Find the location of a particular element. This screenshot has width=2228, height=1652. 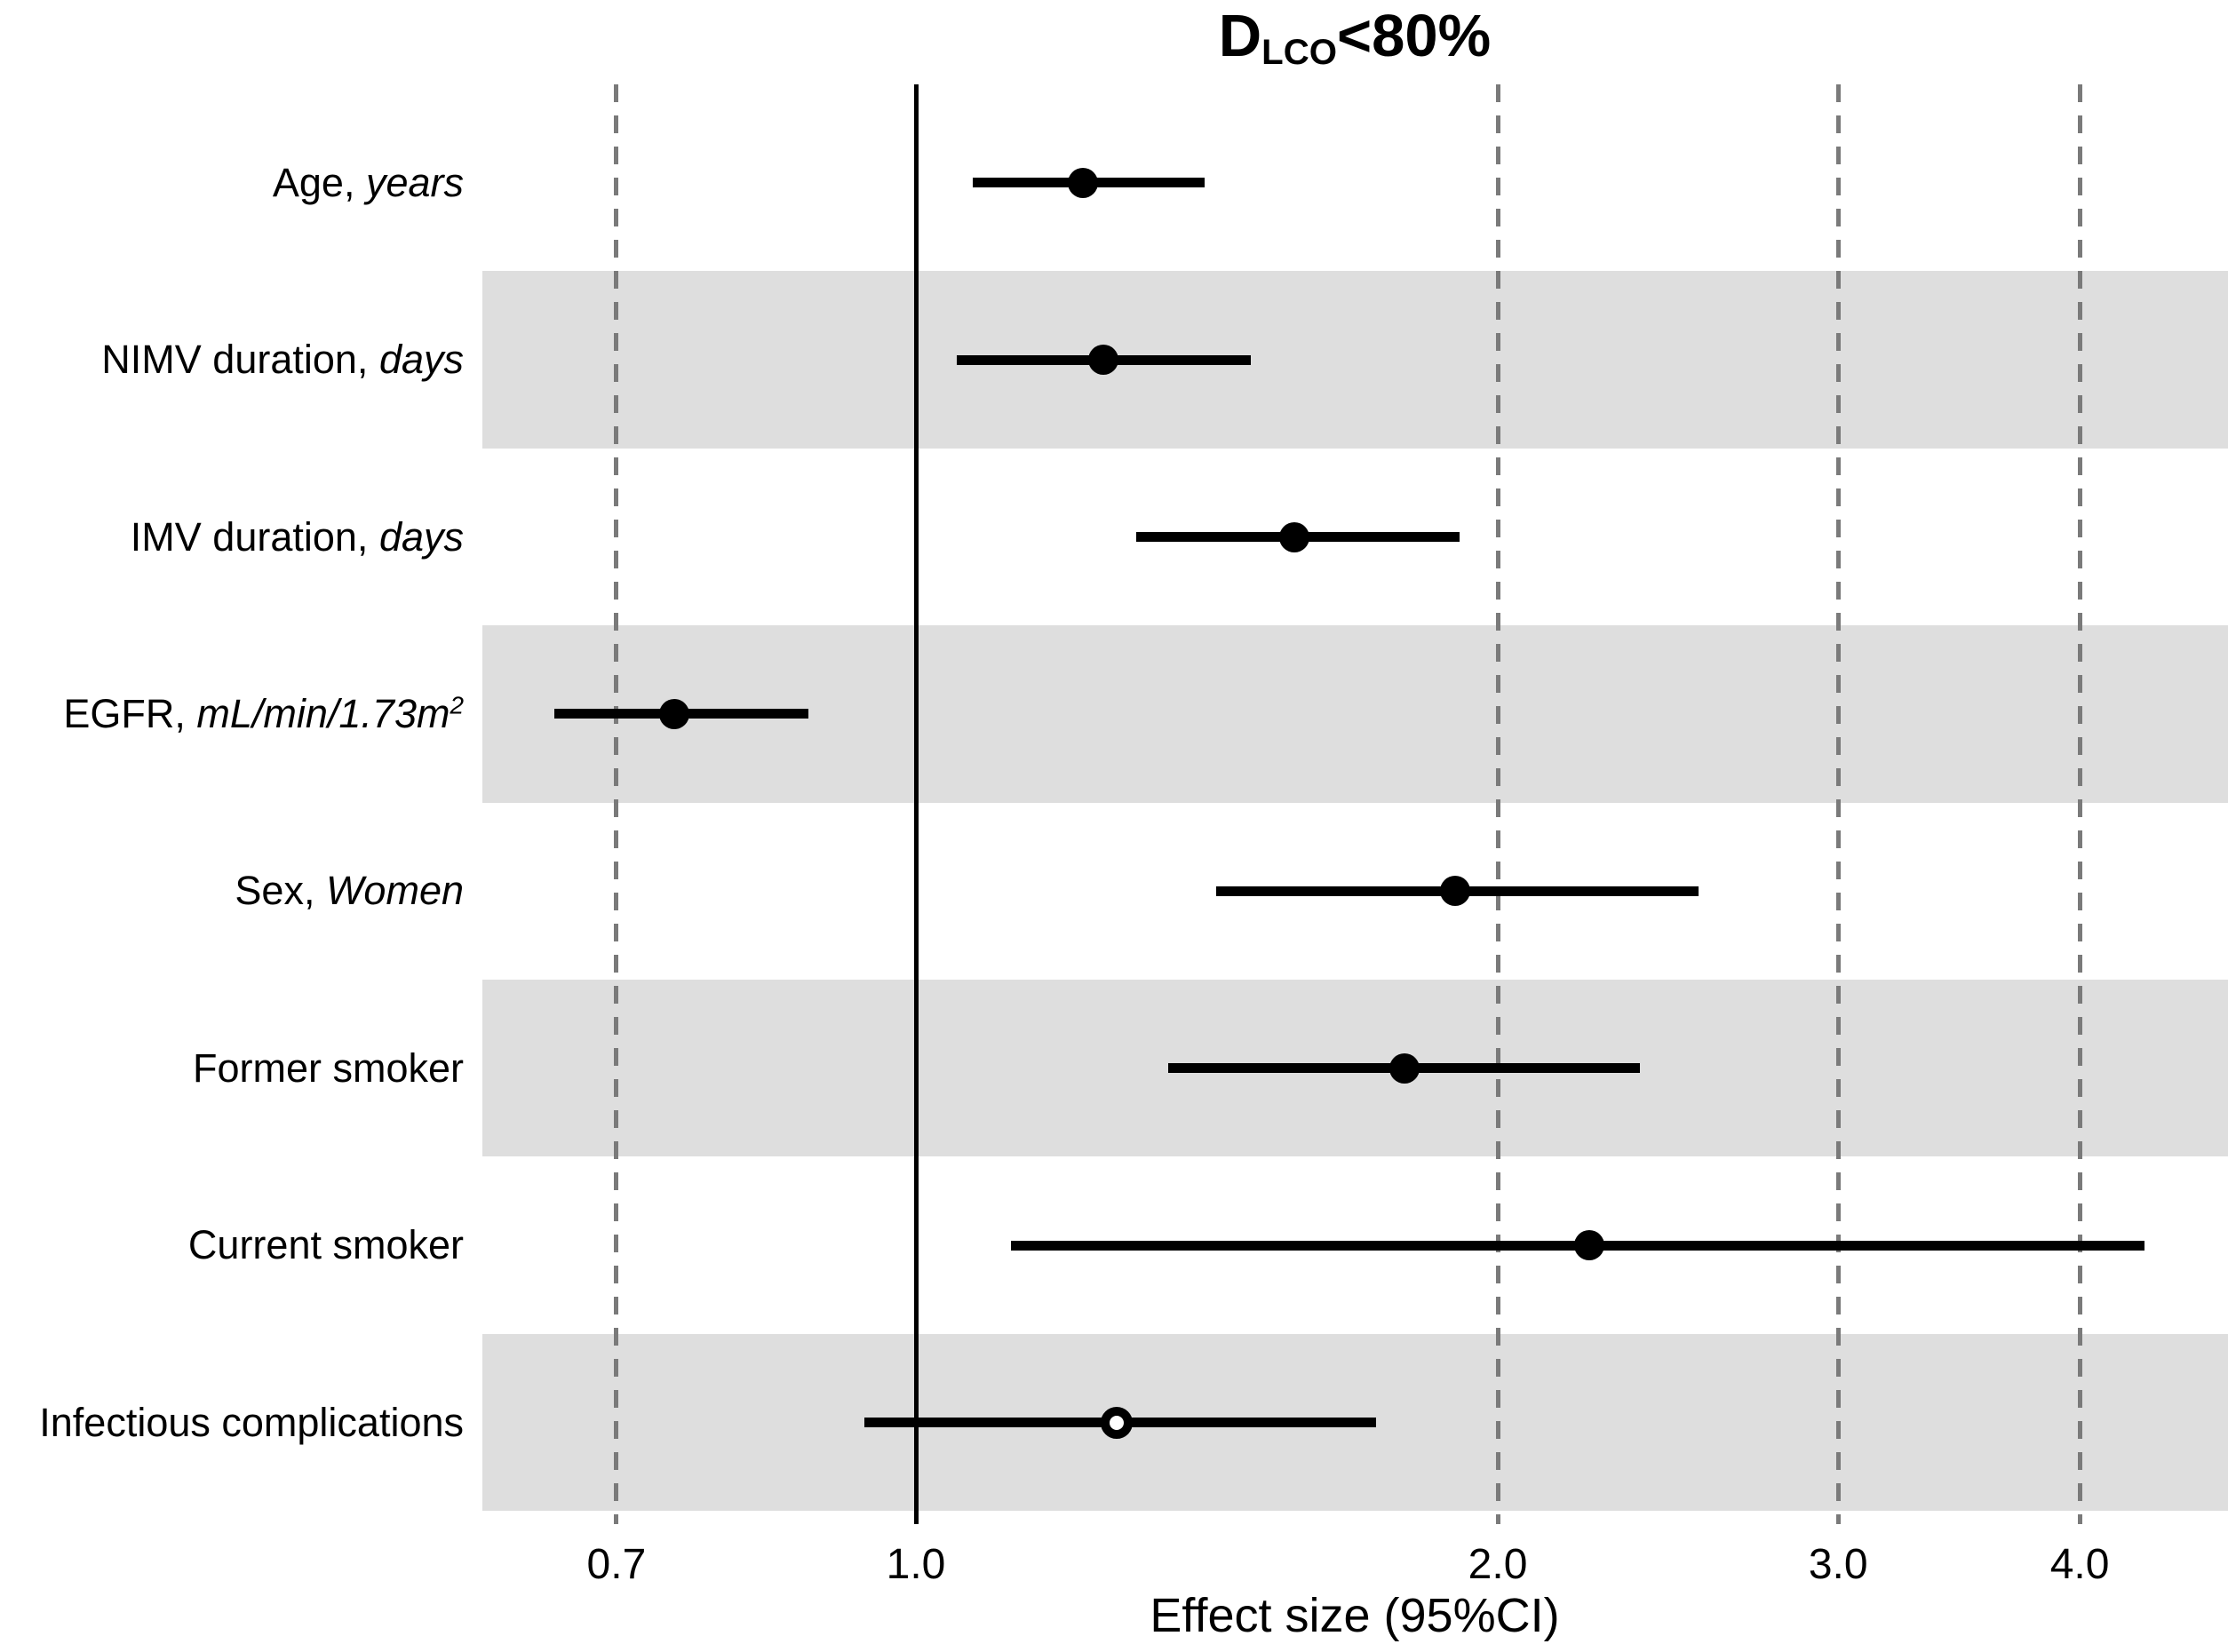

chart-title-main: D is located at coordinates (1240, 36).